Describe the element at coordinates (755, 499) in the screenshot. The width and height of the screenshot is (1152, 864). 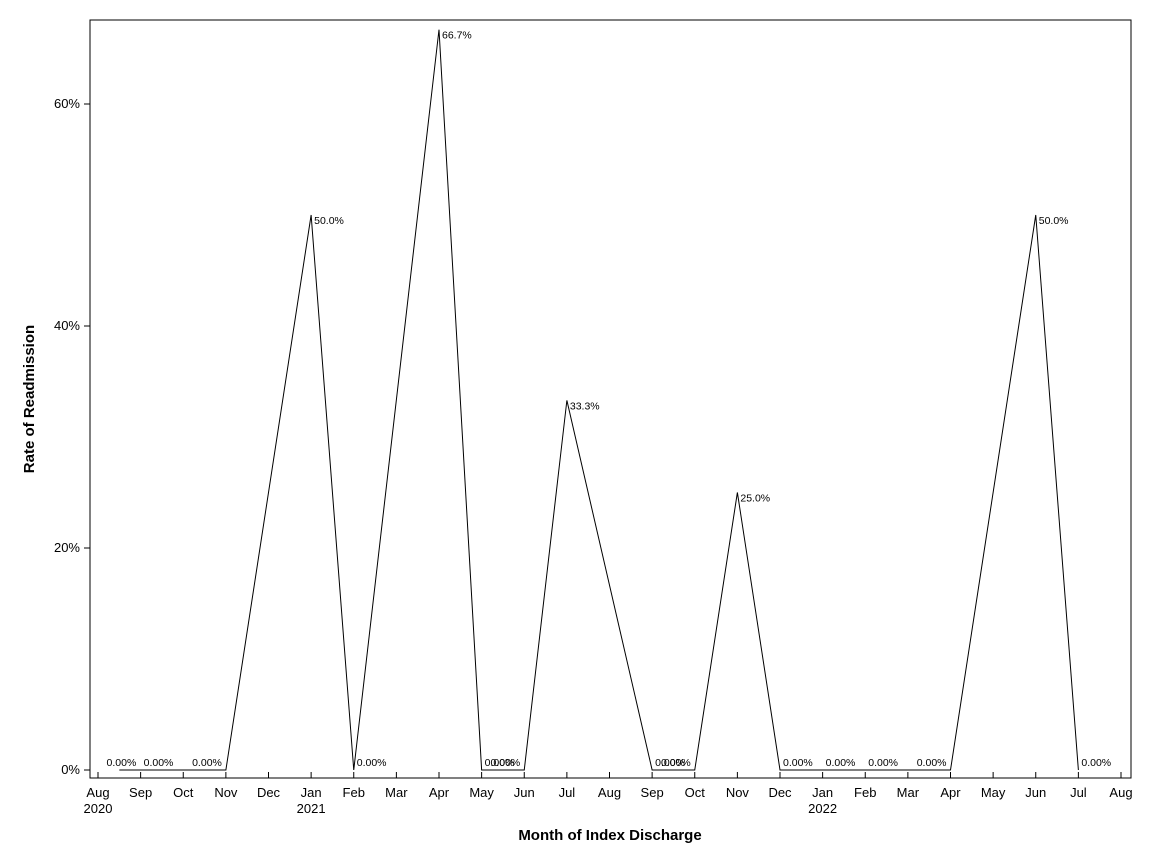
I see `data-label: 25.0%` at that location.